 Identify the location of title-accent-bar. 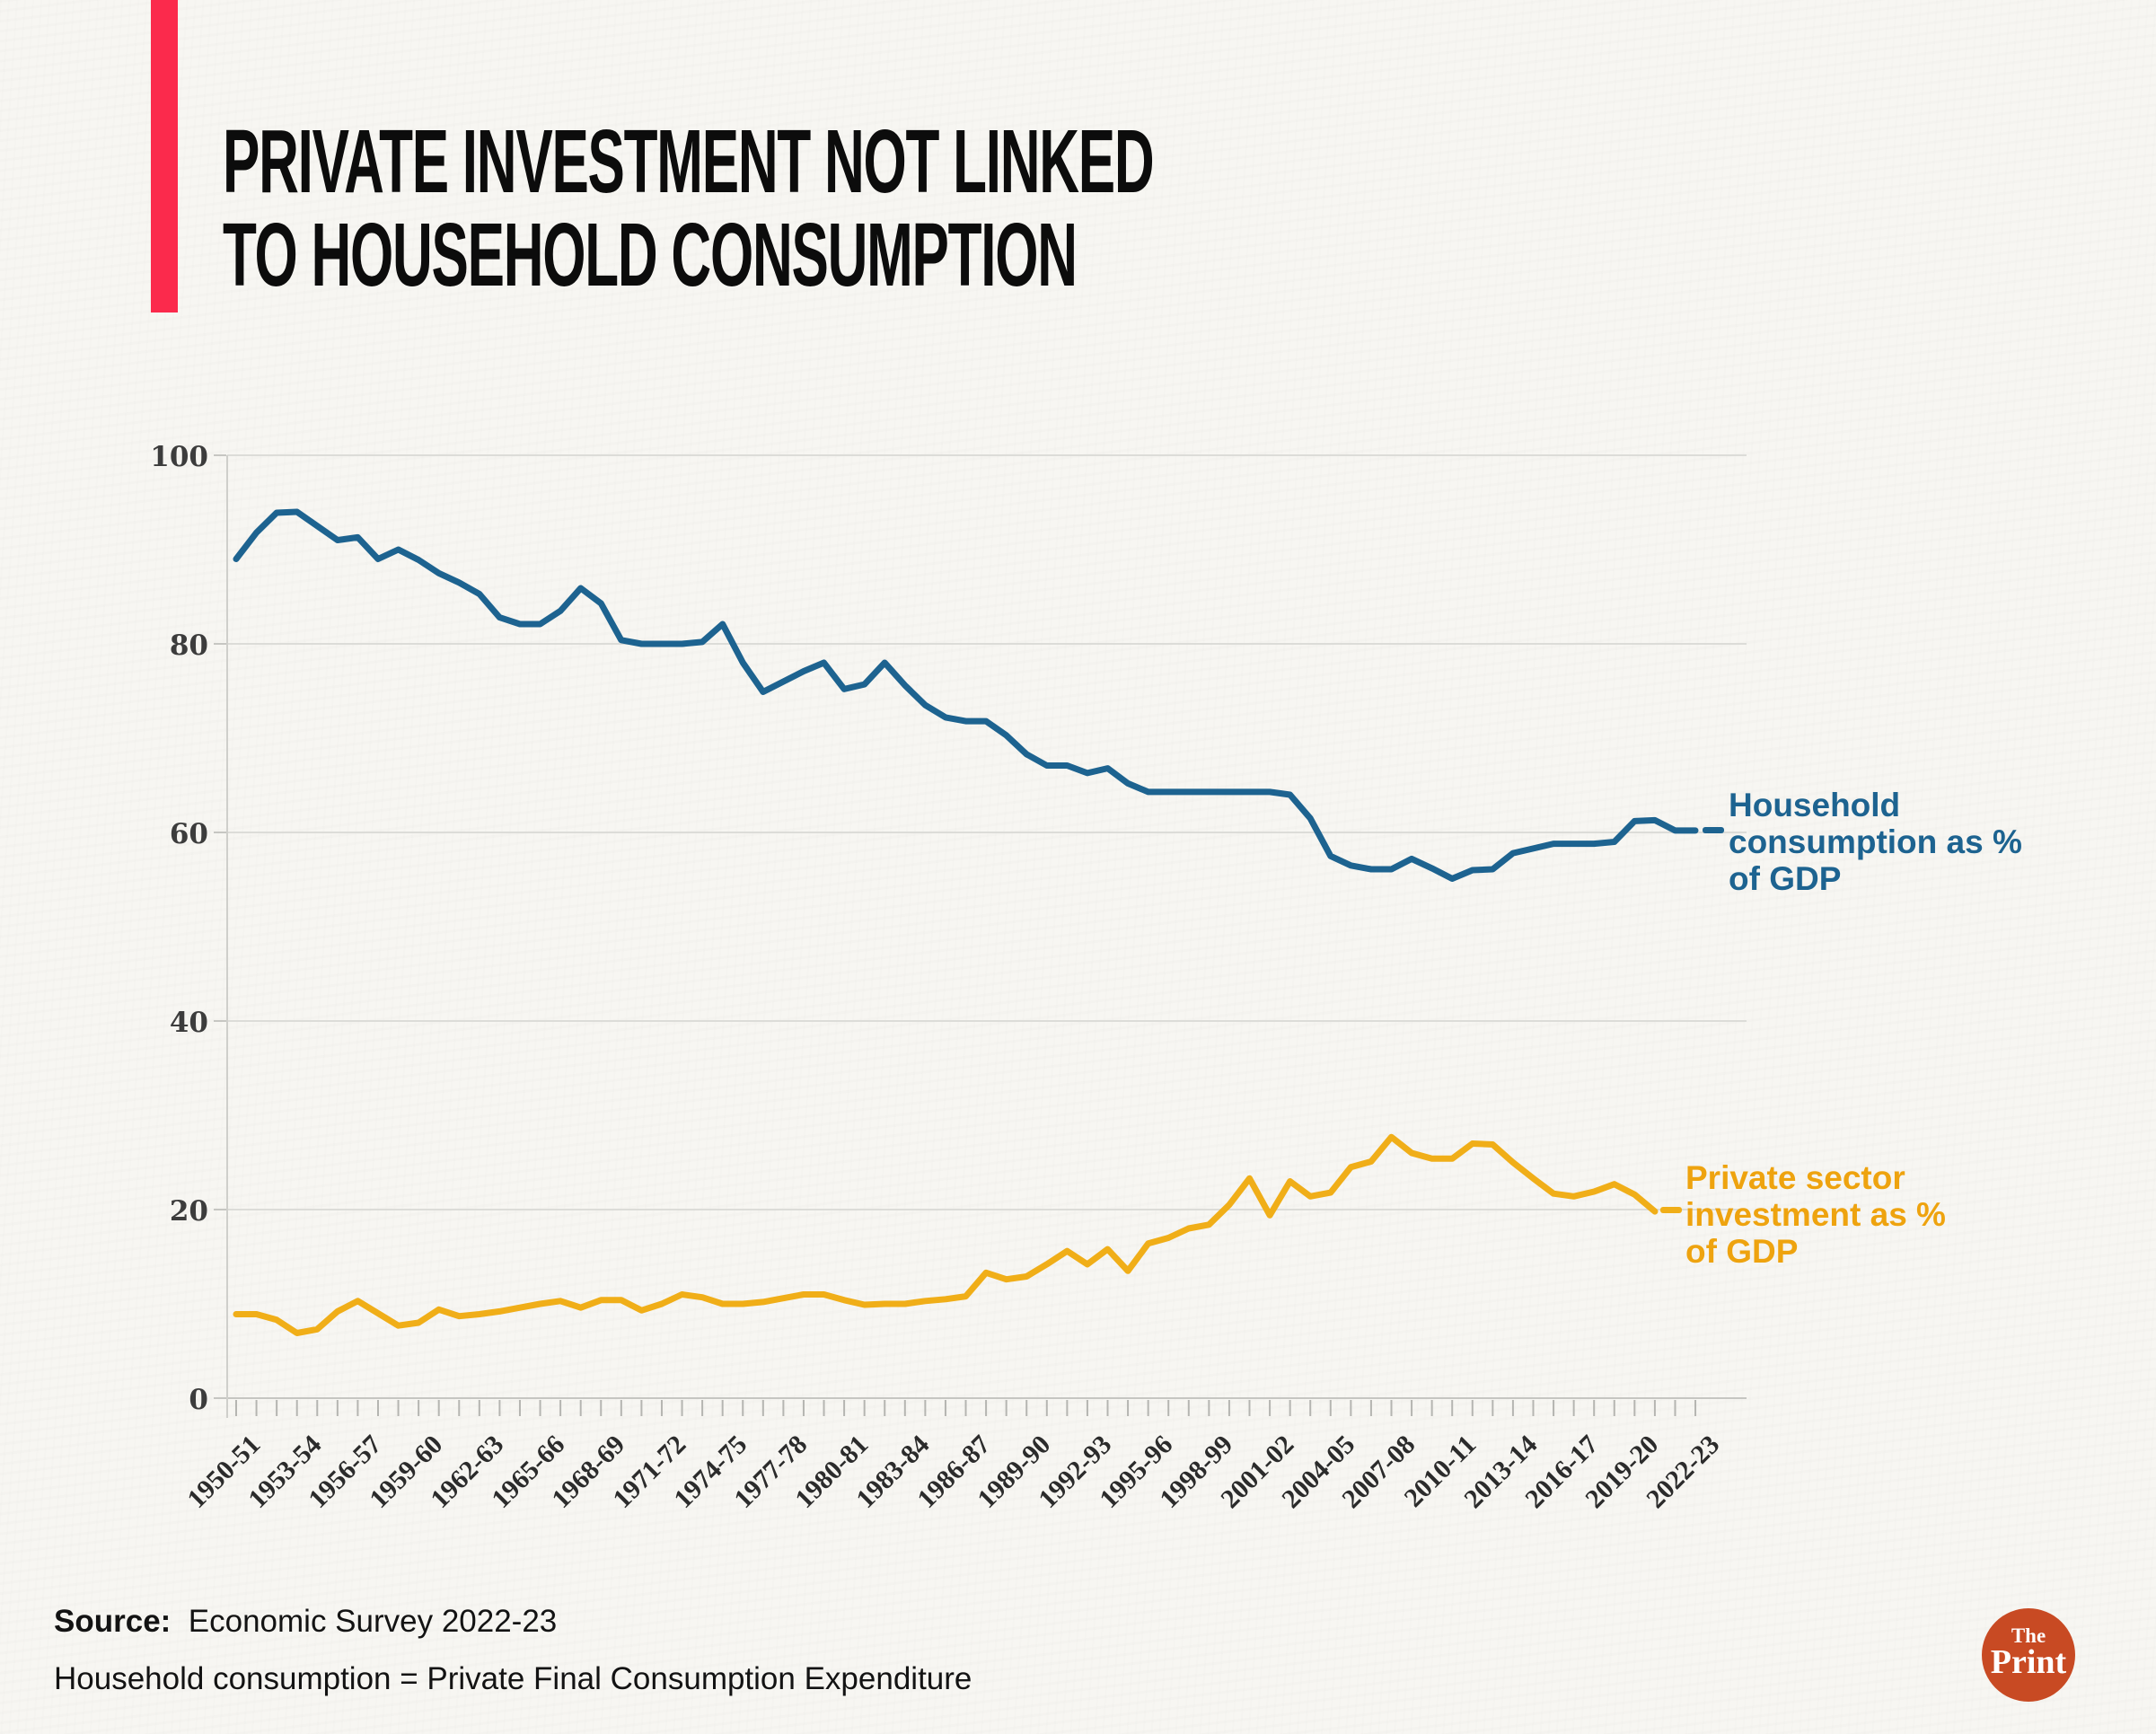
(164, 156).